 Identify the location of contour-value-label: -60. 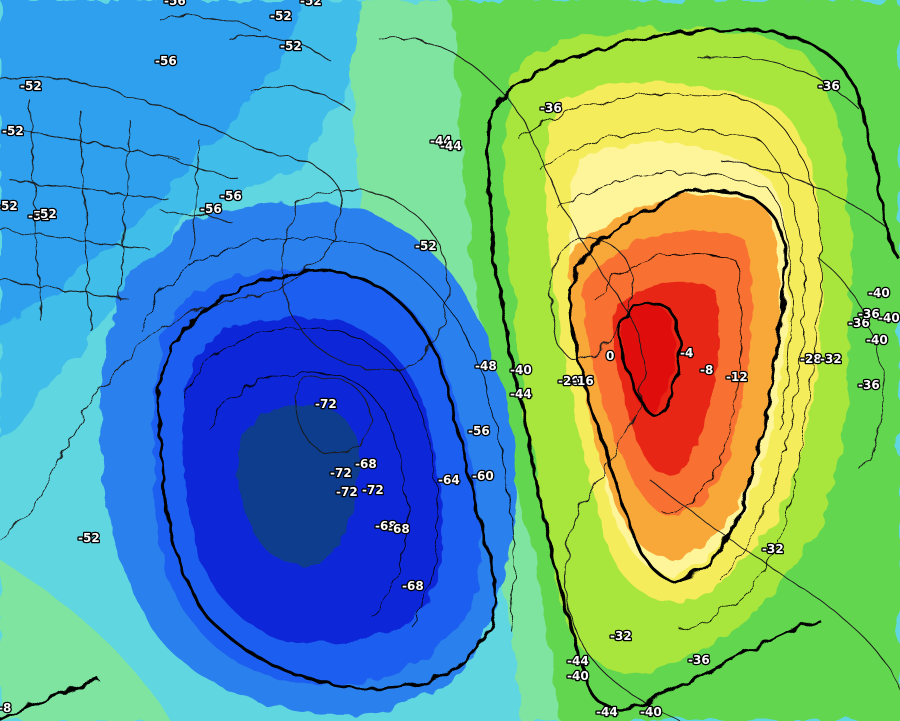
(483, 476).